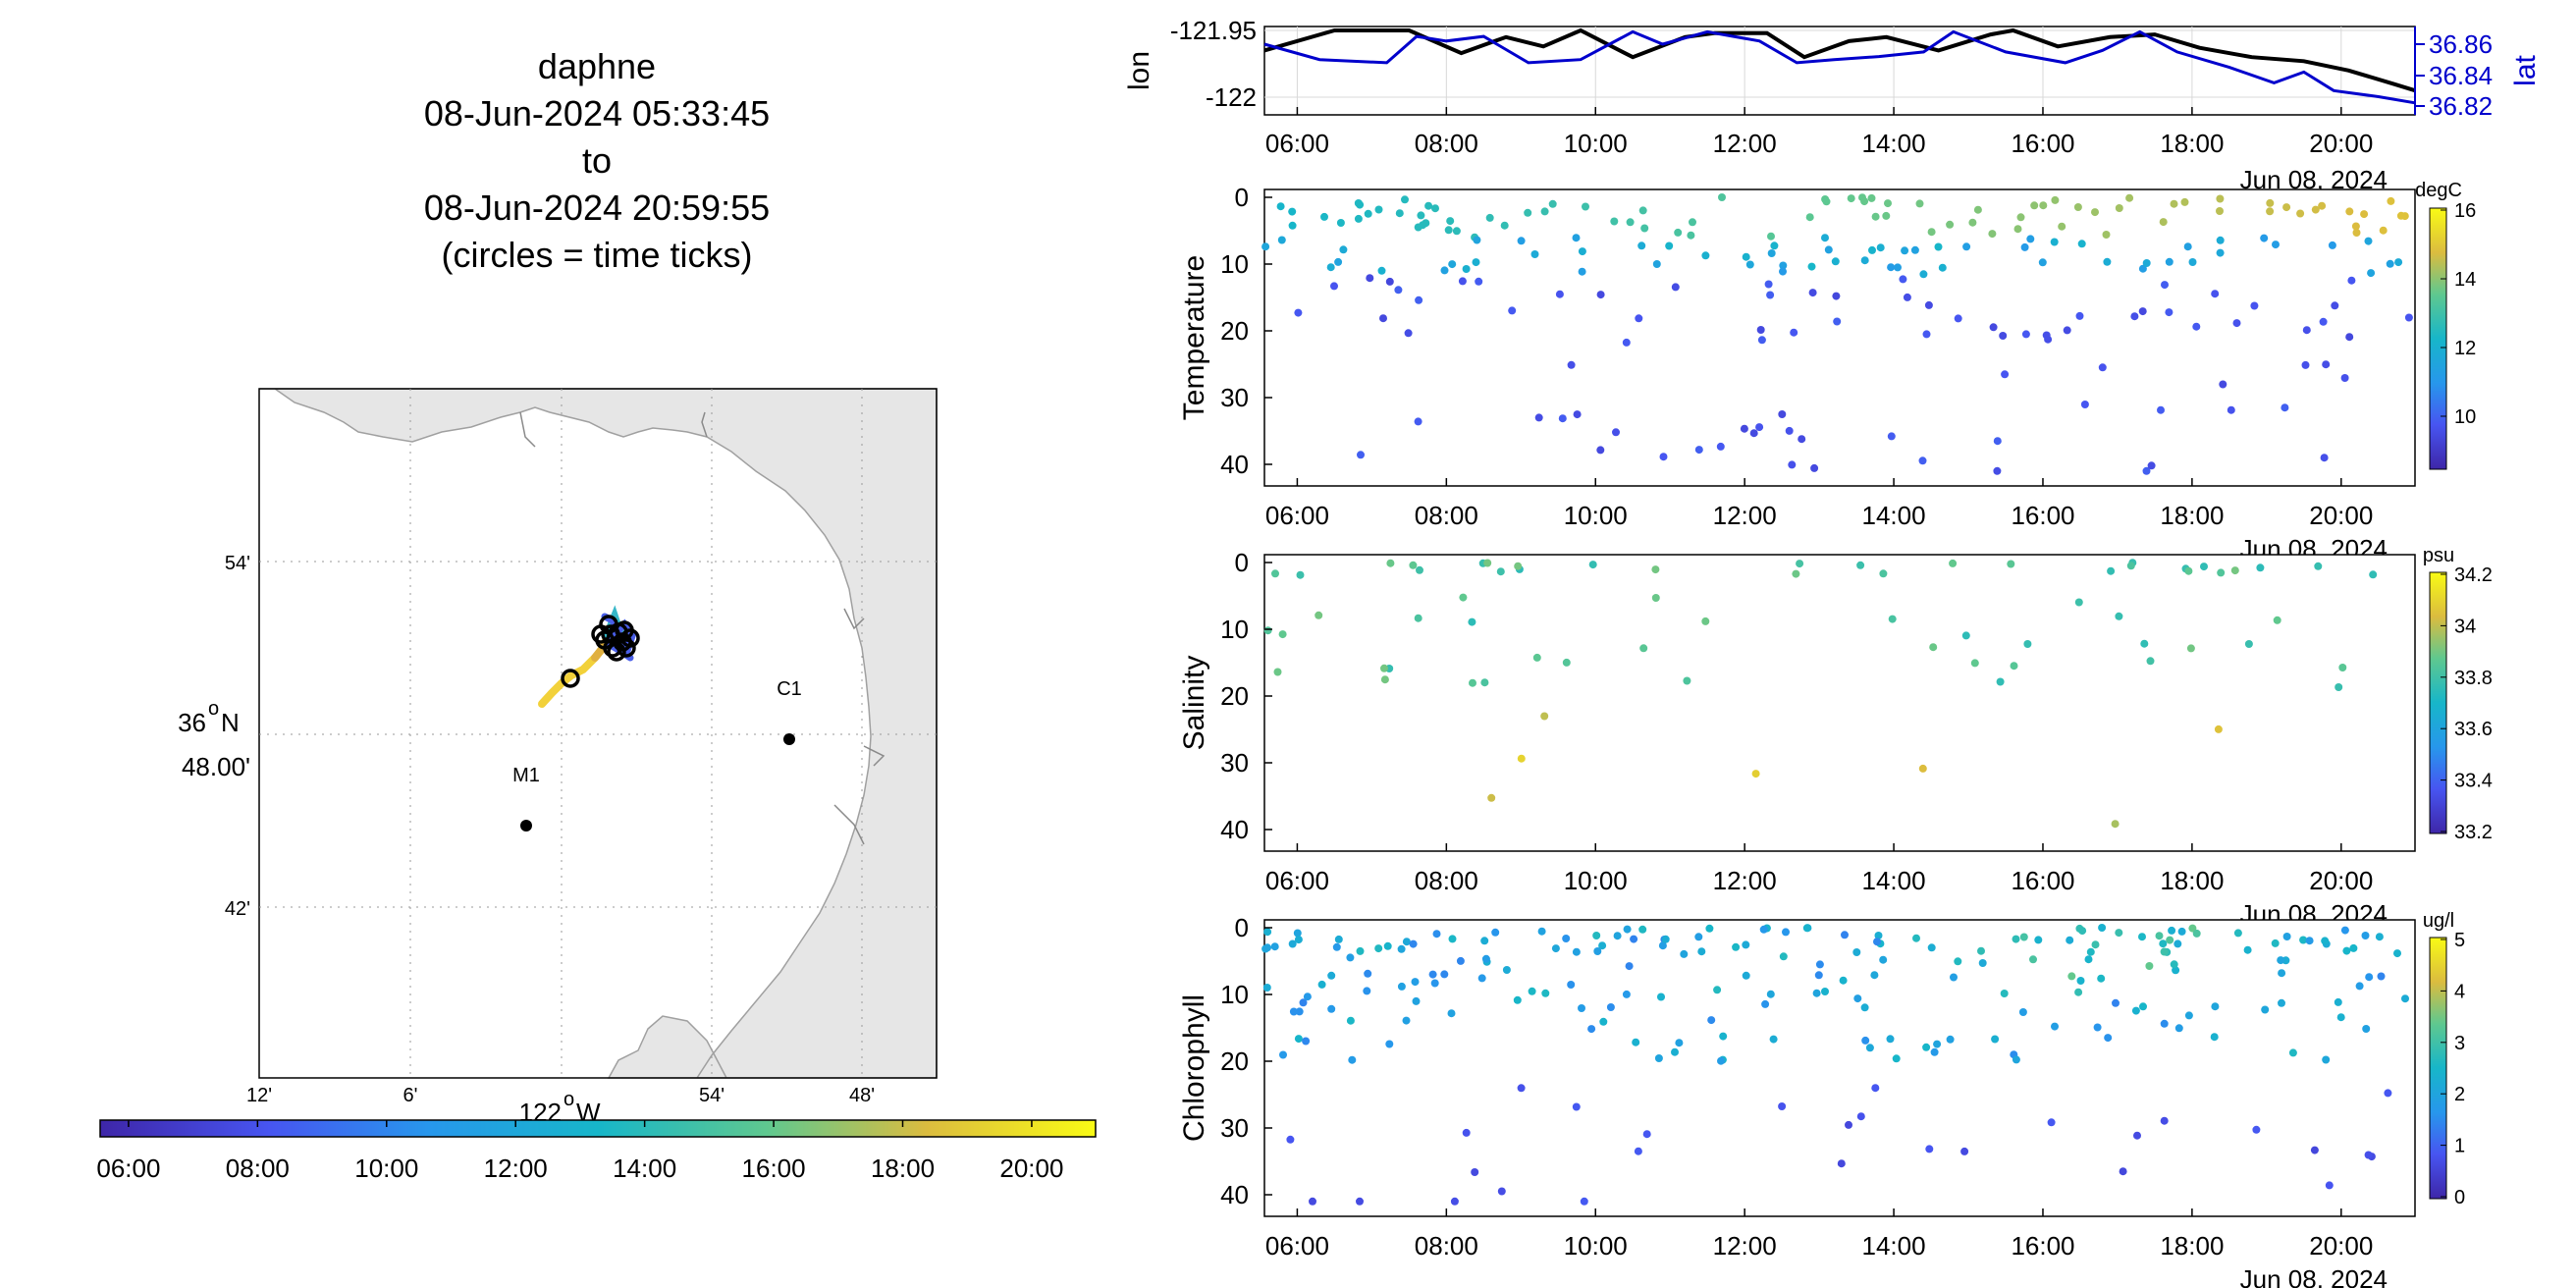 The image size is (2576, 1288). I want to click on colorbar-tick-label: 2, so click(2459, 1094).